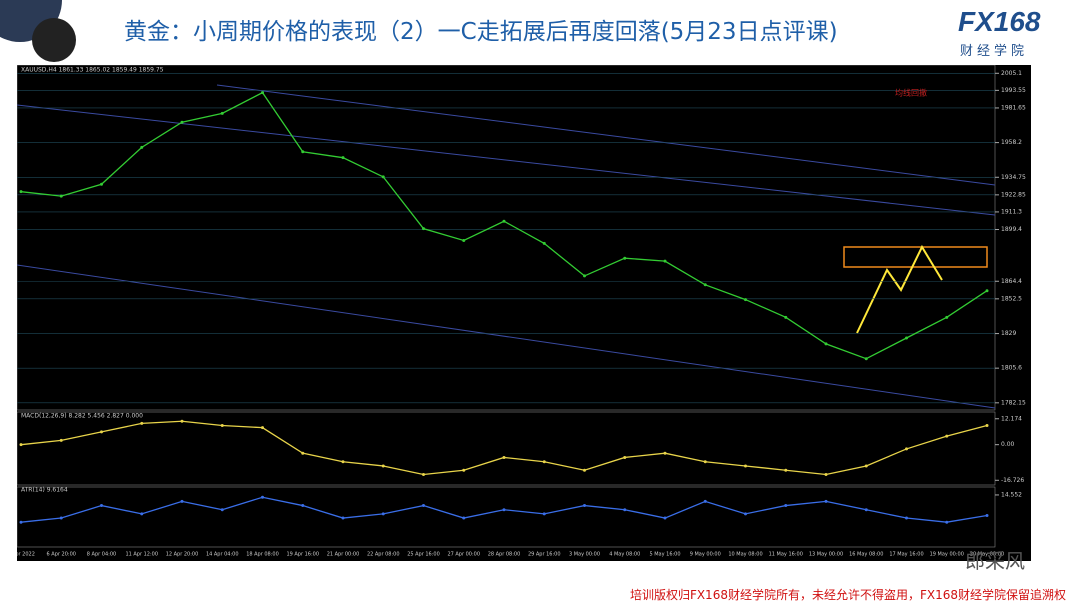  What do you see at coordinates (745, 555) in the screenshot?
I see `x-tick-label: 10 May 08:00` at bounding box center [745, 555].